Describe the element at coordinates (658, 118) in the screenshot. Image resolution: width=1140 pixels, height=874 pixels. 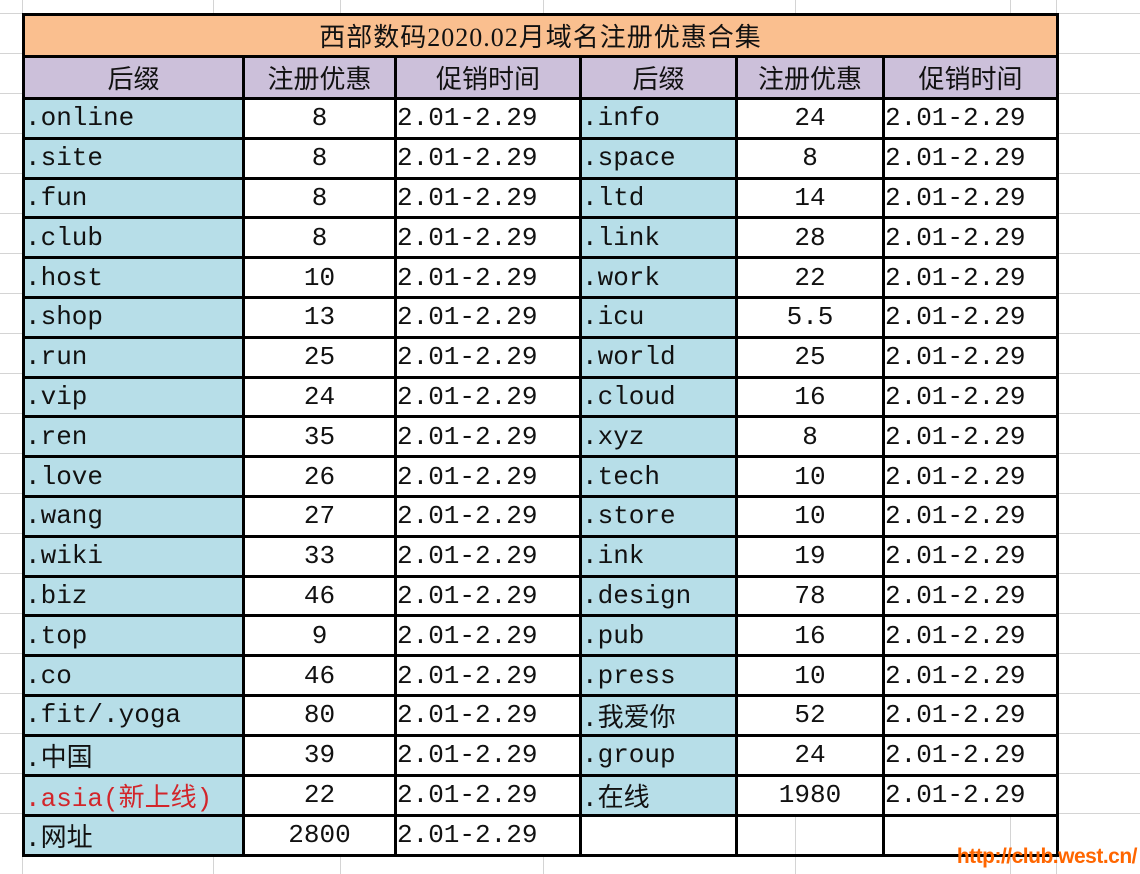
I see `suffix-cell: .info` at that location.